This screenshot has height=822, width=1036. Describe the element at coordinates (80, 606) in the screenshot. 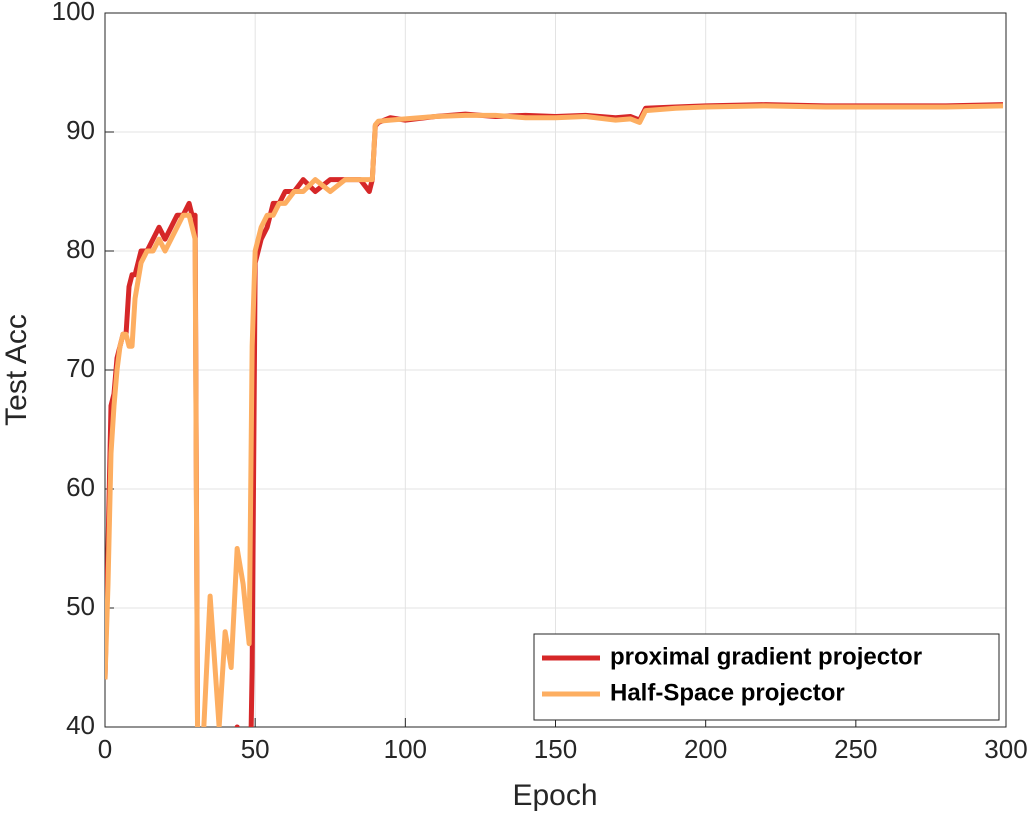

I see `y-tick-label: 50` at that location.